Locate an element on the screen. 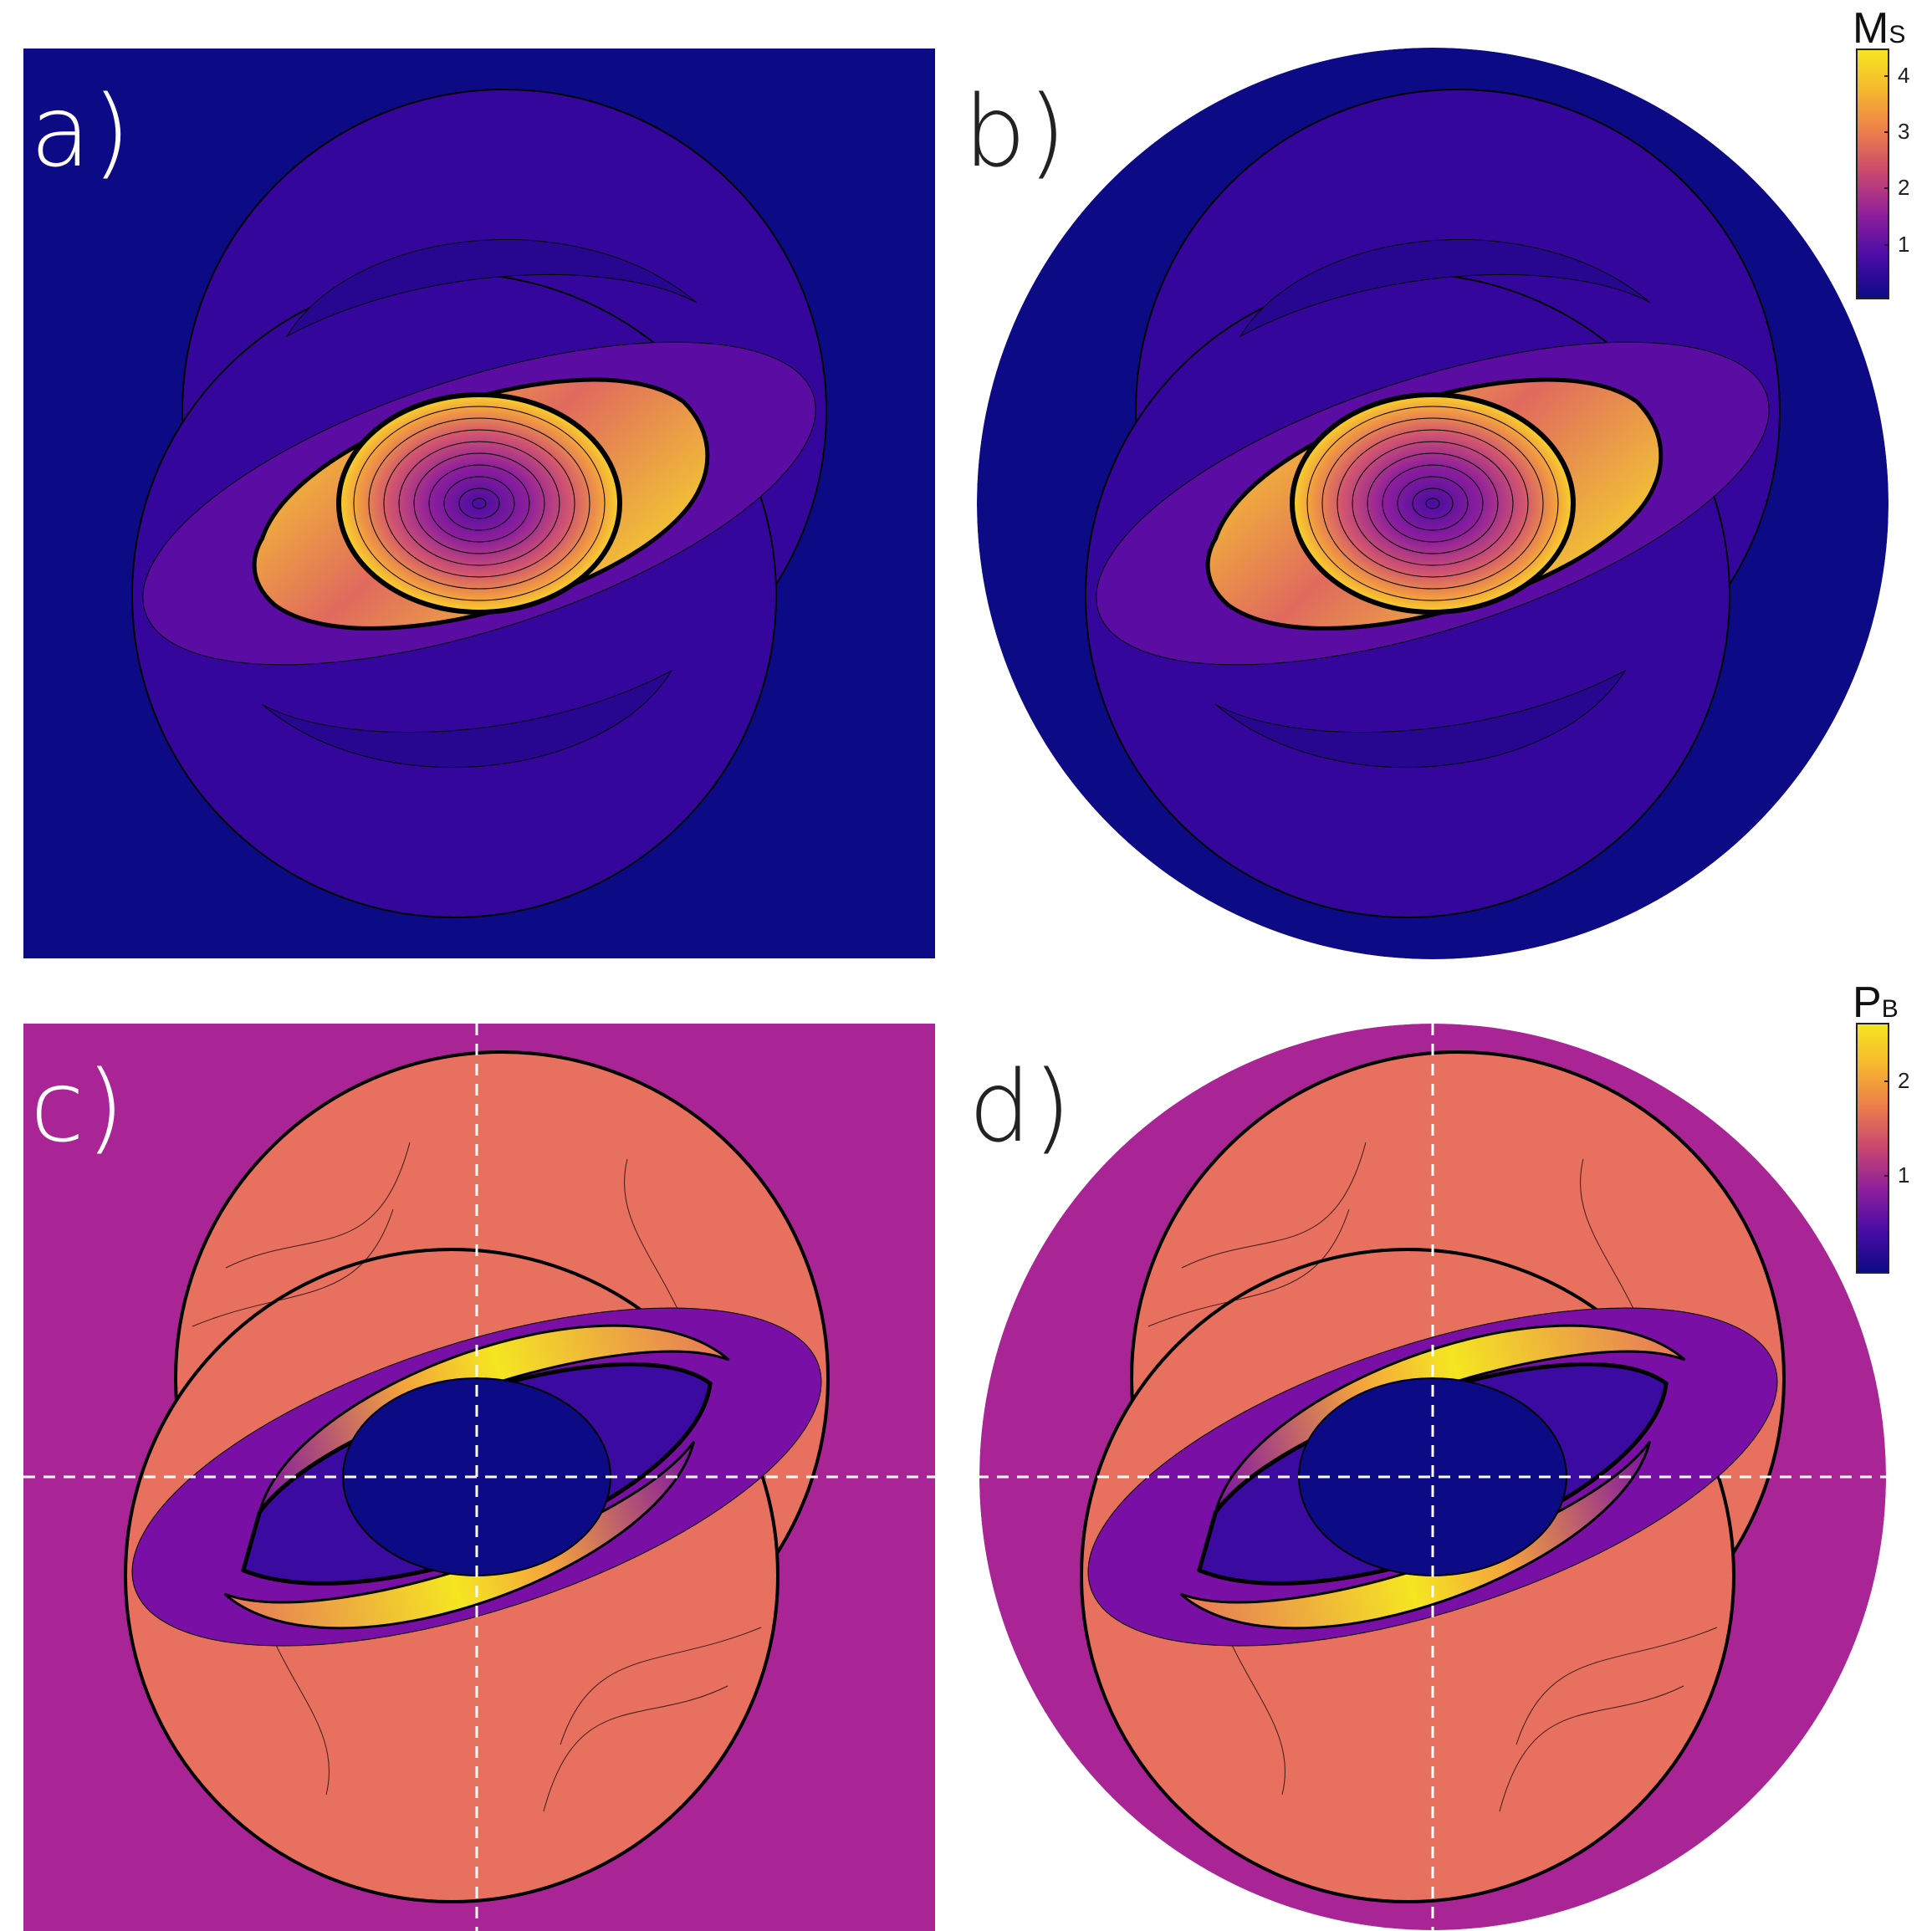  panel-a-label: a) is located at coordinates (81, 131).